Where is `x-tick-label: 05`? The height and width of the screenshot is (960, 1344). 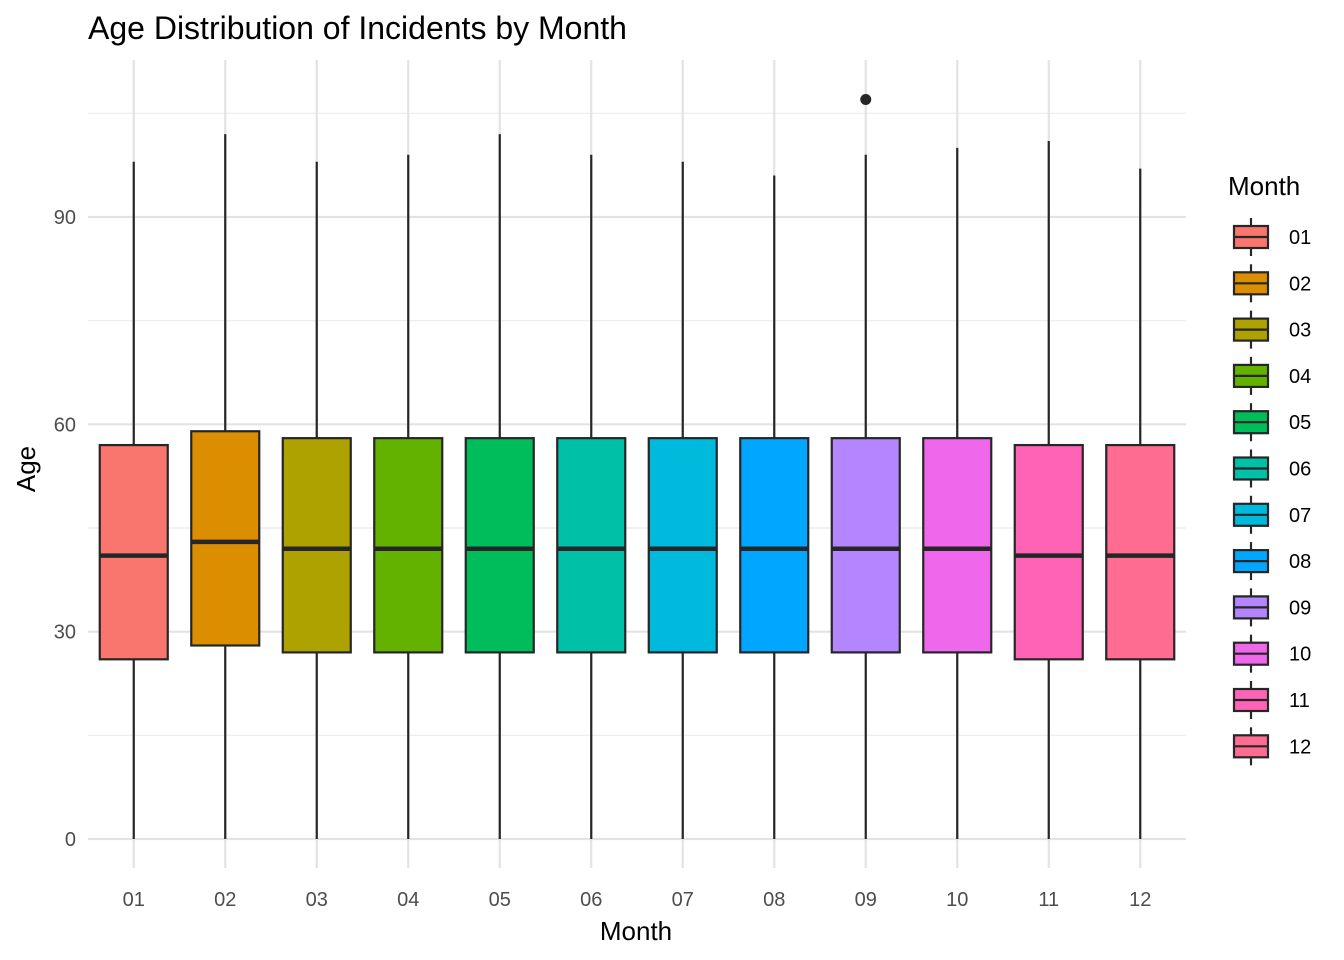 x-tick-label: 05 is located at coordinates (500, 900).